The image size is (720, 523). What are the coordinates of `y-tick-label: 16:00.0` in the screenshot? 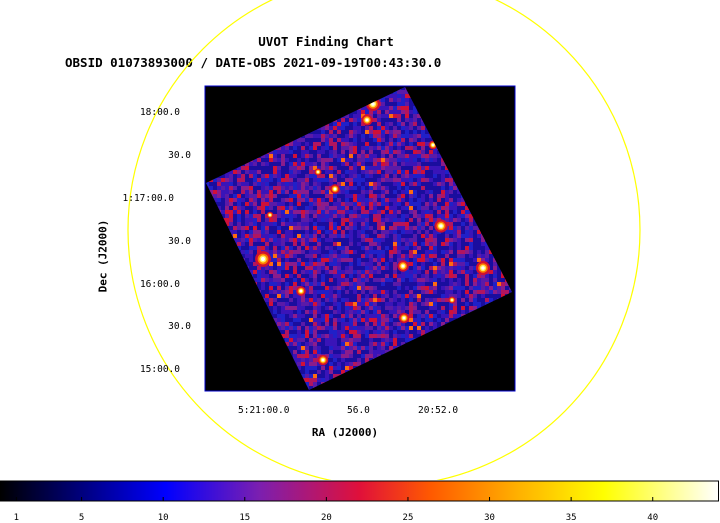 It's located at (140, 284).